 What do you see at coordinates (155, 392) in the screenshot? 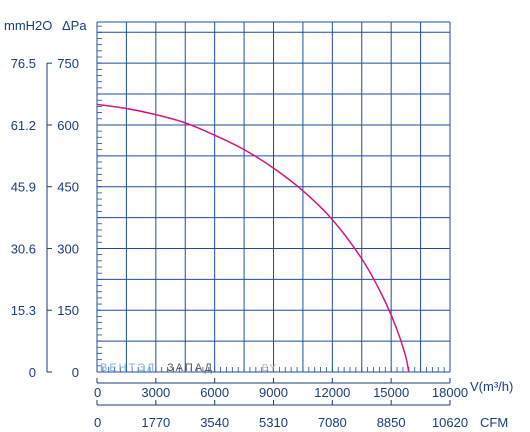
I see `x-tick-label-m3h: 3000` at bounding box center [155, 392].